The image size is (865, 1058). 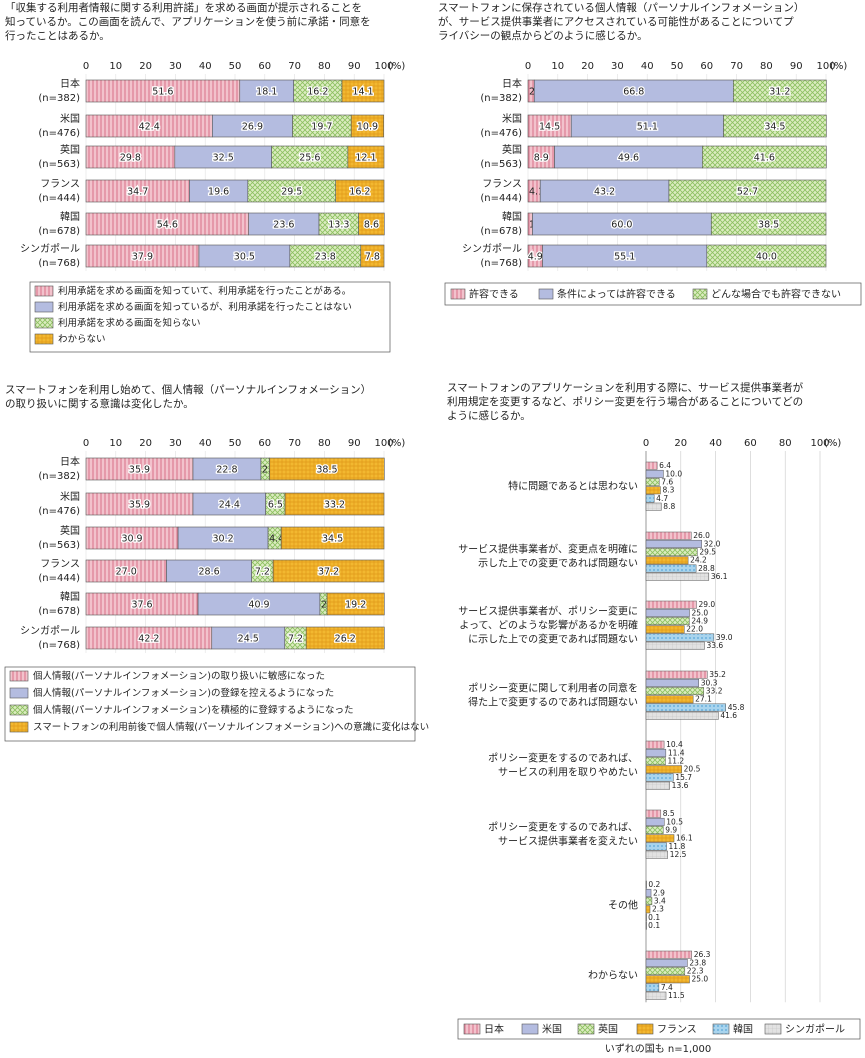 I want to click on data-label: 16.2, so click(x=359, y=192).